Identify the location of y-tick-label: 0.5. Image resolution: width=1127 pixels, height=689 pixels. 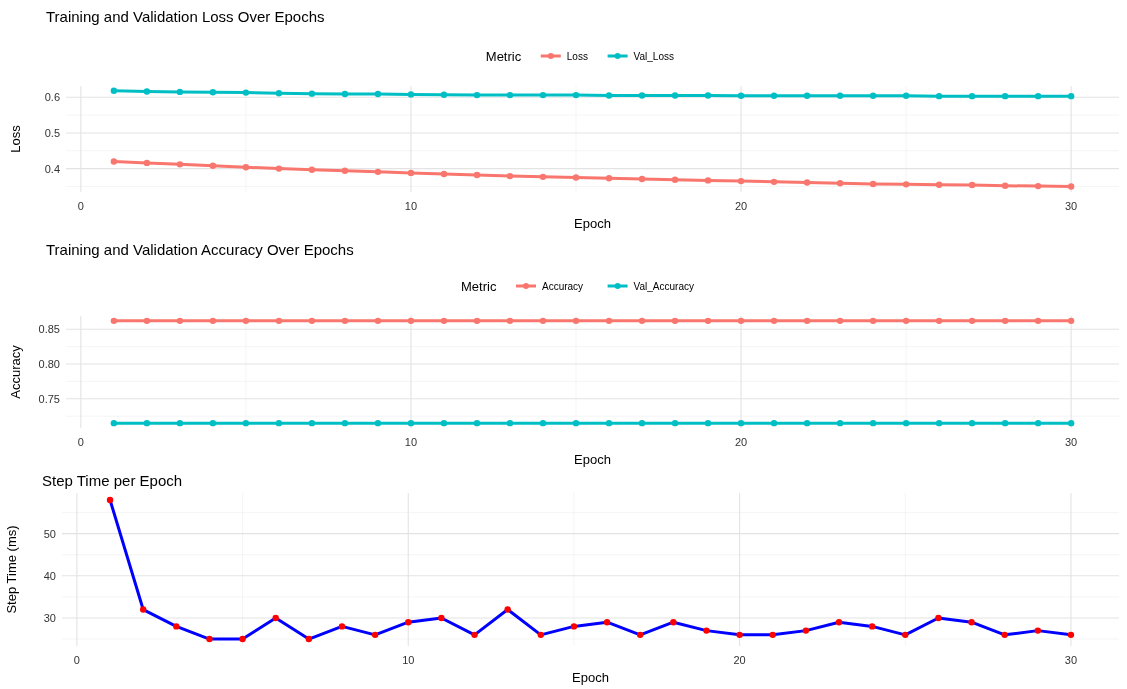
(52, 132).